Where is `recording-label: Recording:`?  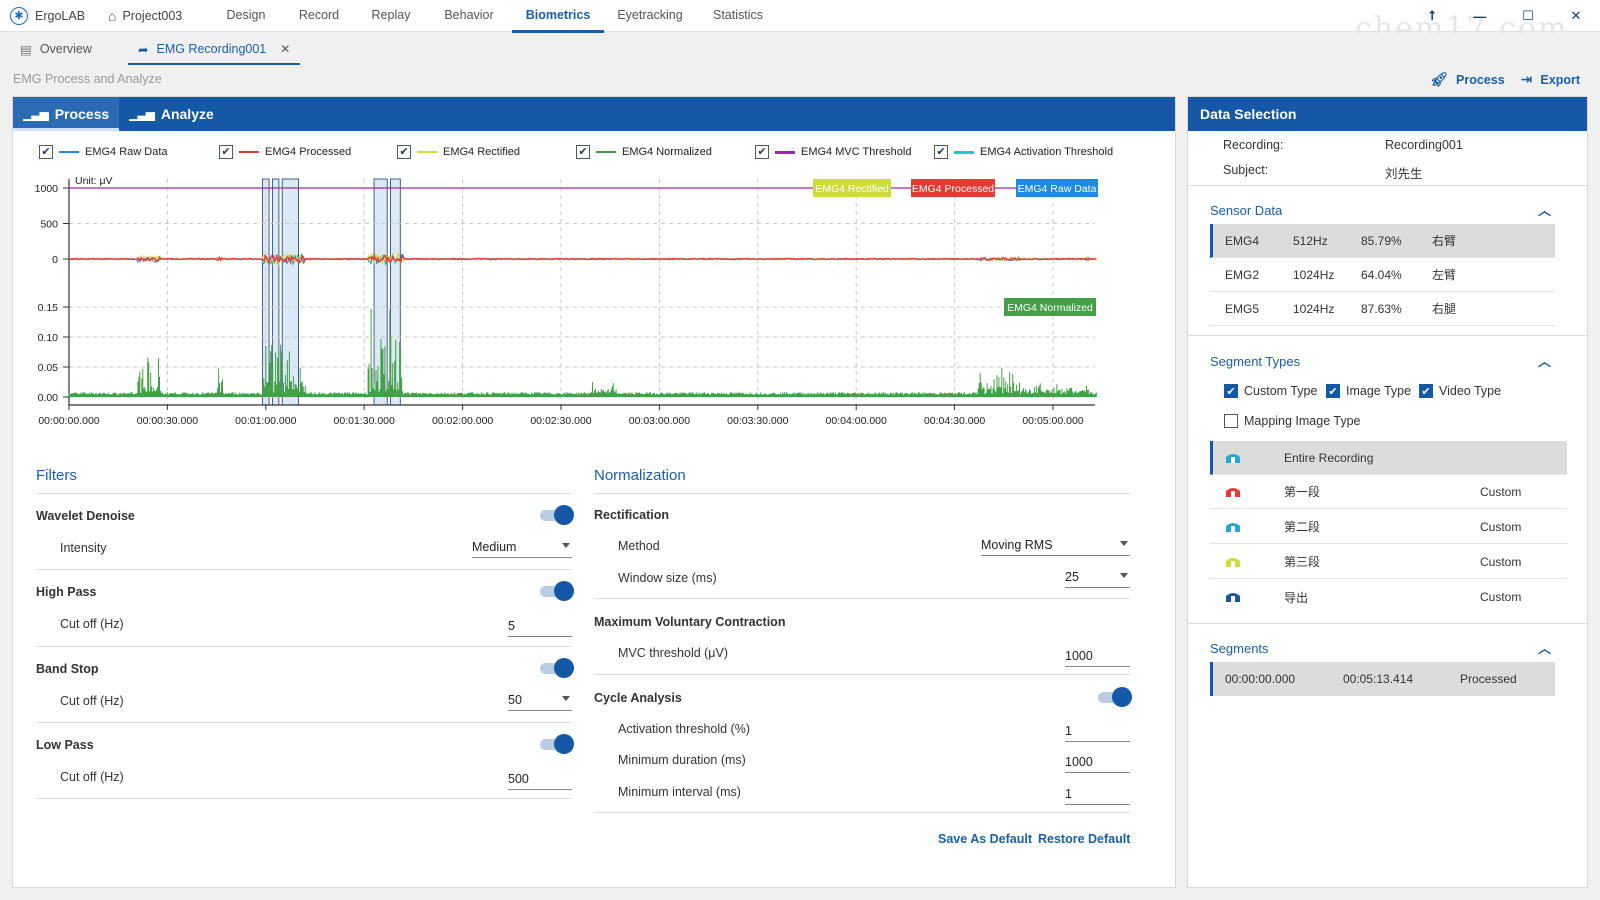 recording-label: Recording: is located at coordinates (1253, 145).